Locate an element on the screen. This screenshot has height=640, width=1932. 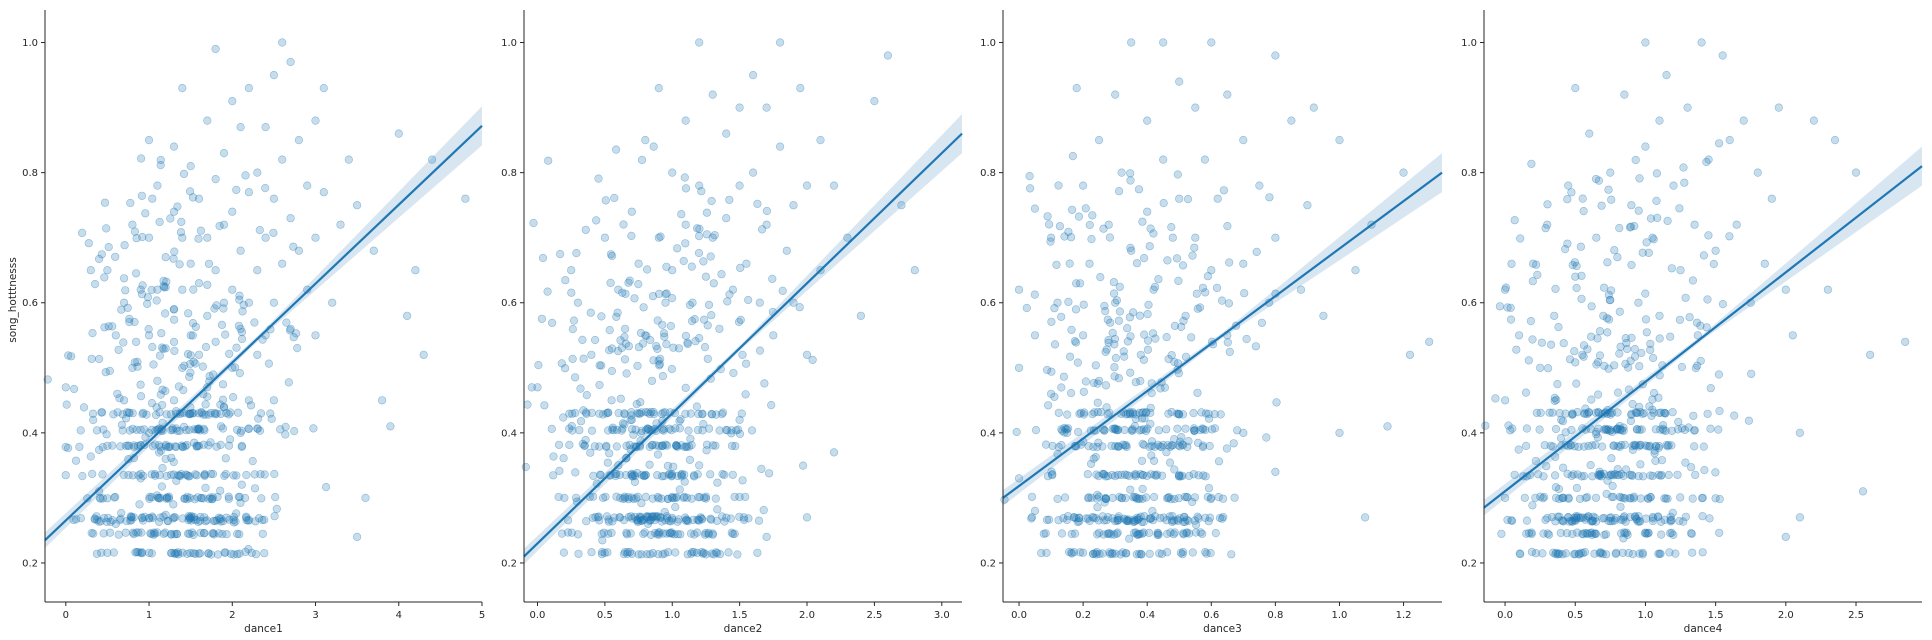
x-tick-label: 0.5 is located at coordinates (1575, 615).